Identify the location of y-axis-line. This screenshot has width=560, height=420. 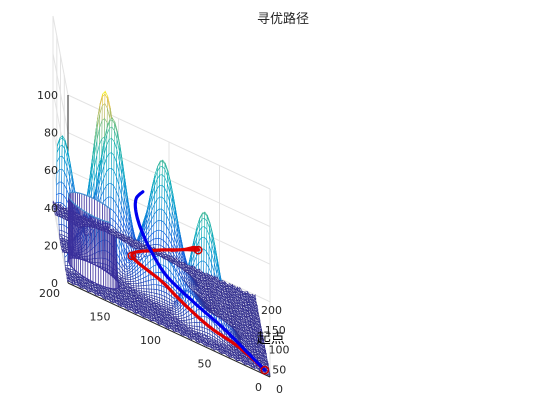
(169, 330).